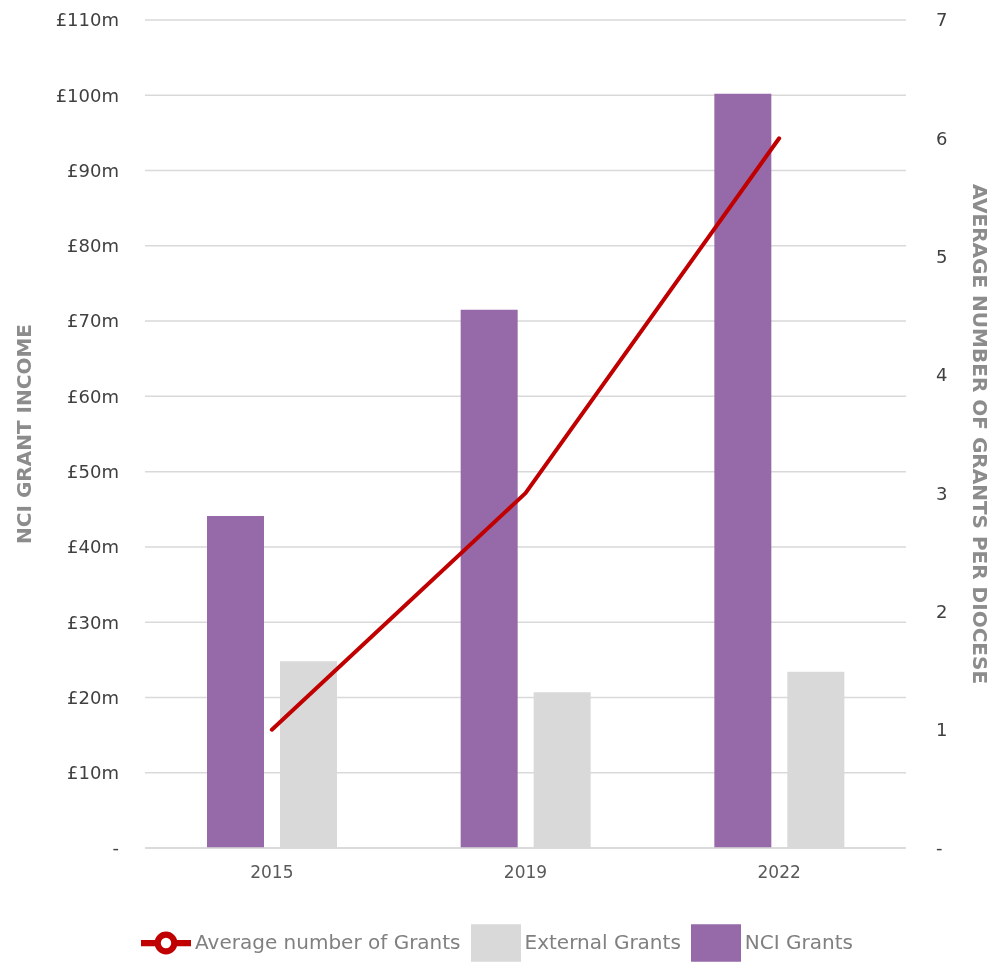 The width and height of the screenshot is (1004, 976). I want to click on y-tick-label: £50m, so click(93, 472).